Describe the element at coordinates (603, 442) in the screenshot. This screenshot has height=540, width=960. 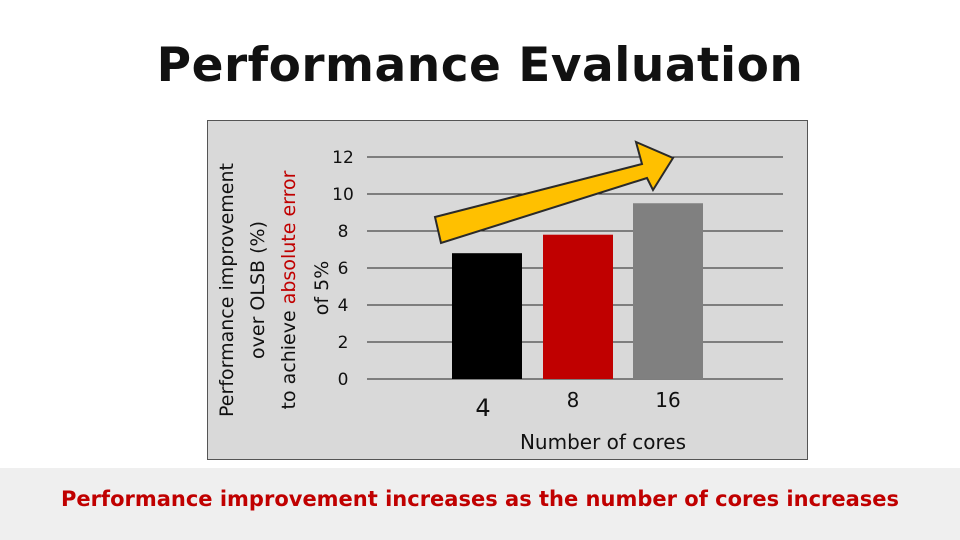
I see `x-axis-label: Number of cores` at that location.